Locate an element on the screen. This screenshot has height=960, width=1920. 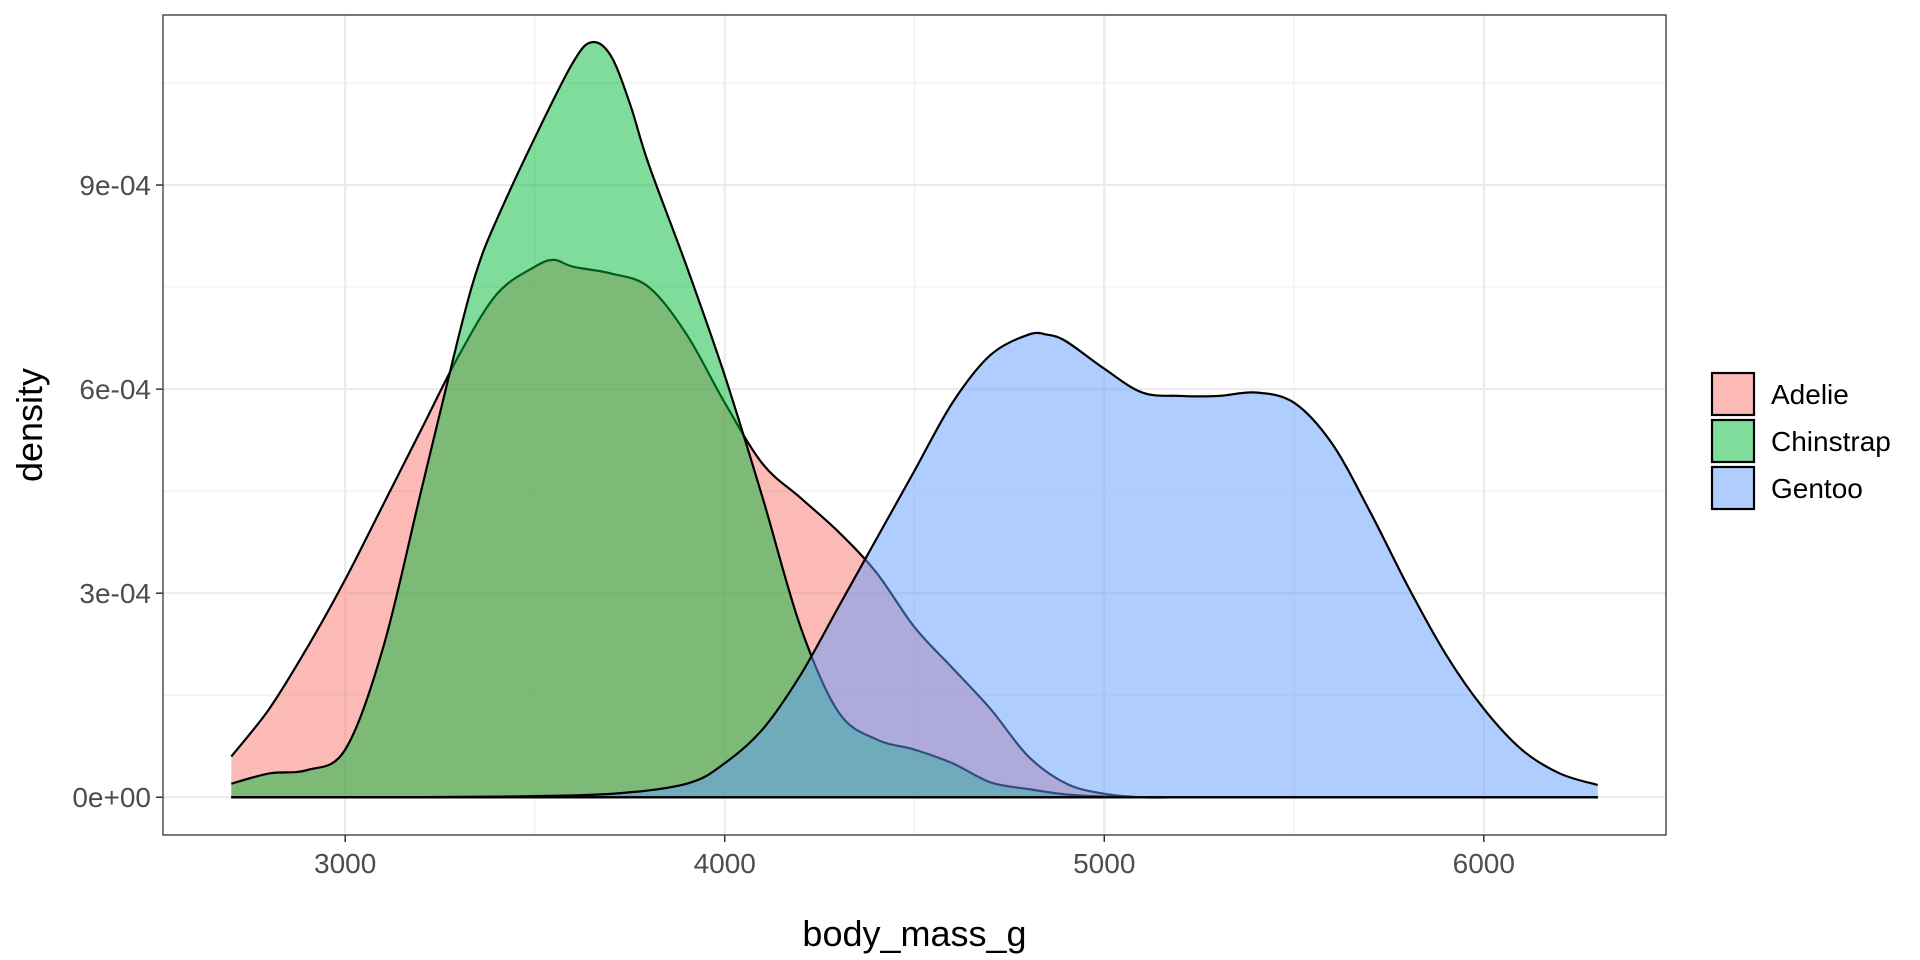
legend: Adelie Chinstrap Gentoo is located at coordinates (1800, 441).